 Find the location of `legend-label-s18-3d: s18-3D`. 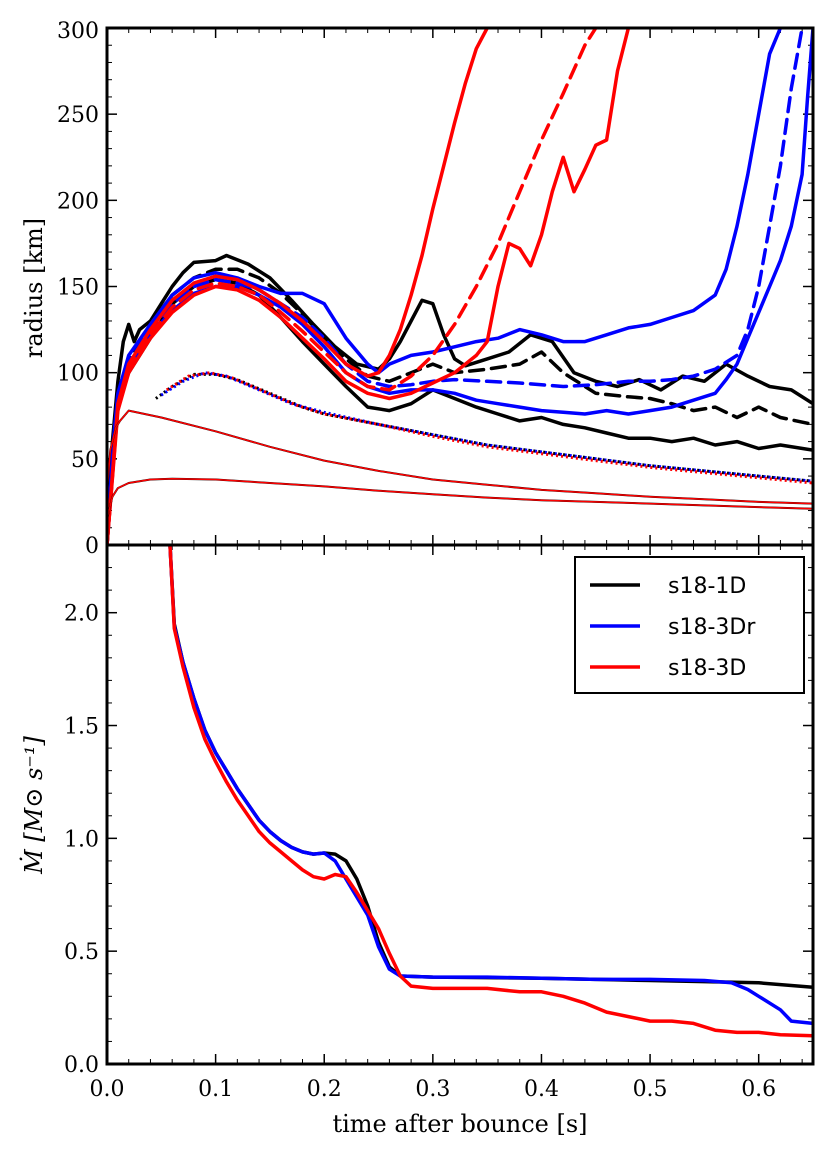

legend-label-s18-3d: s18-3D is located at coordinates (707, 668).